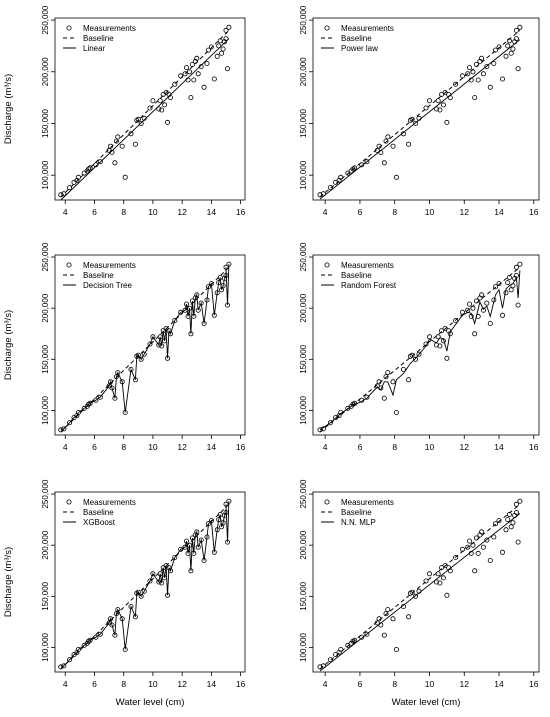  I want to click on x-tick-label: 6, so click(360, 684).